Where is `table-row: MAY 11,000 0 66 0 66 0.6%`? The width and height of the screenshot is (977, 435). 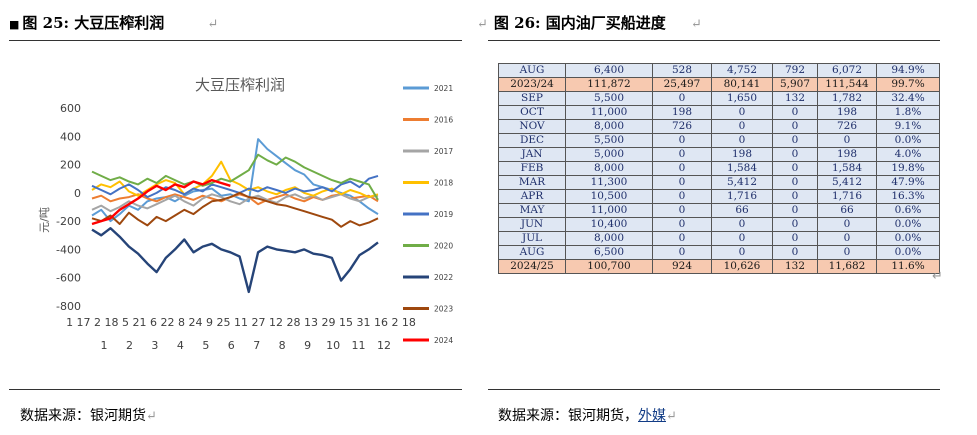 table-row: MAY 11,000 0 66 0 66 0.6% is located at coordinates (719, 210).